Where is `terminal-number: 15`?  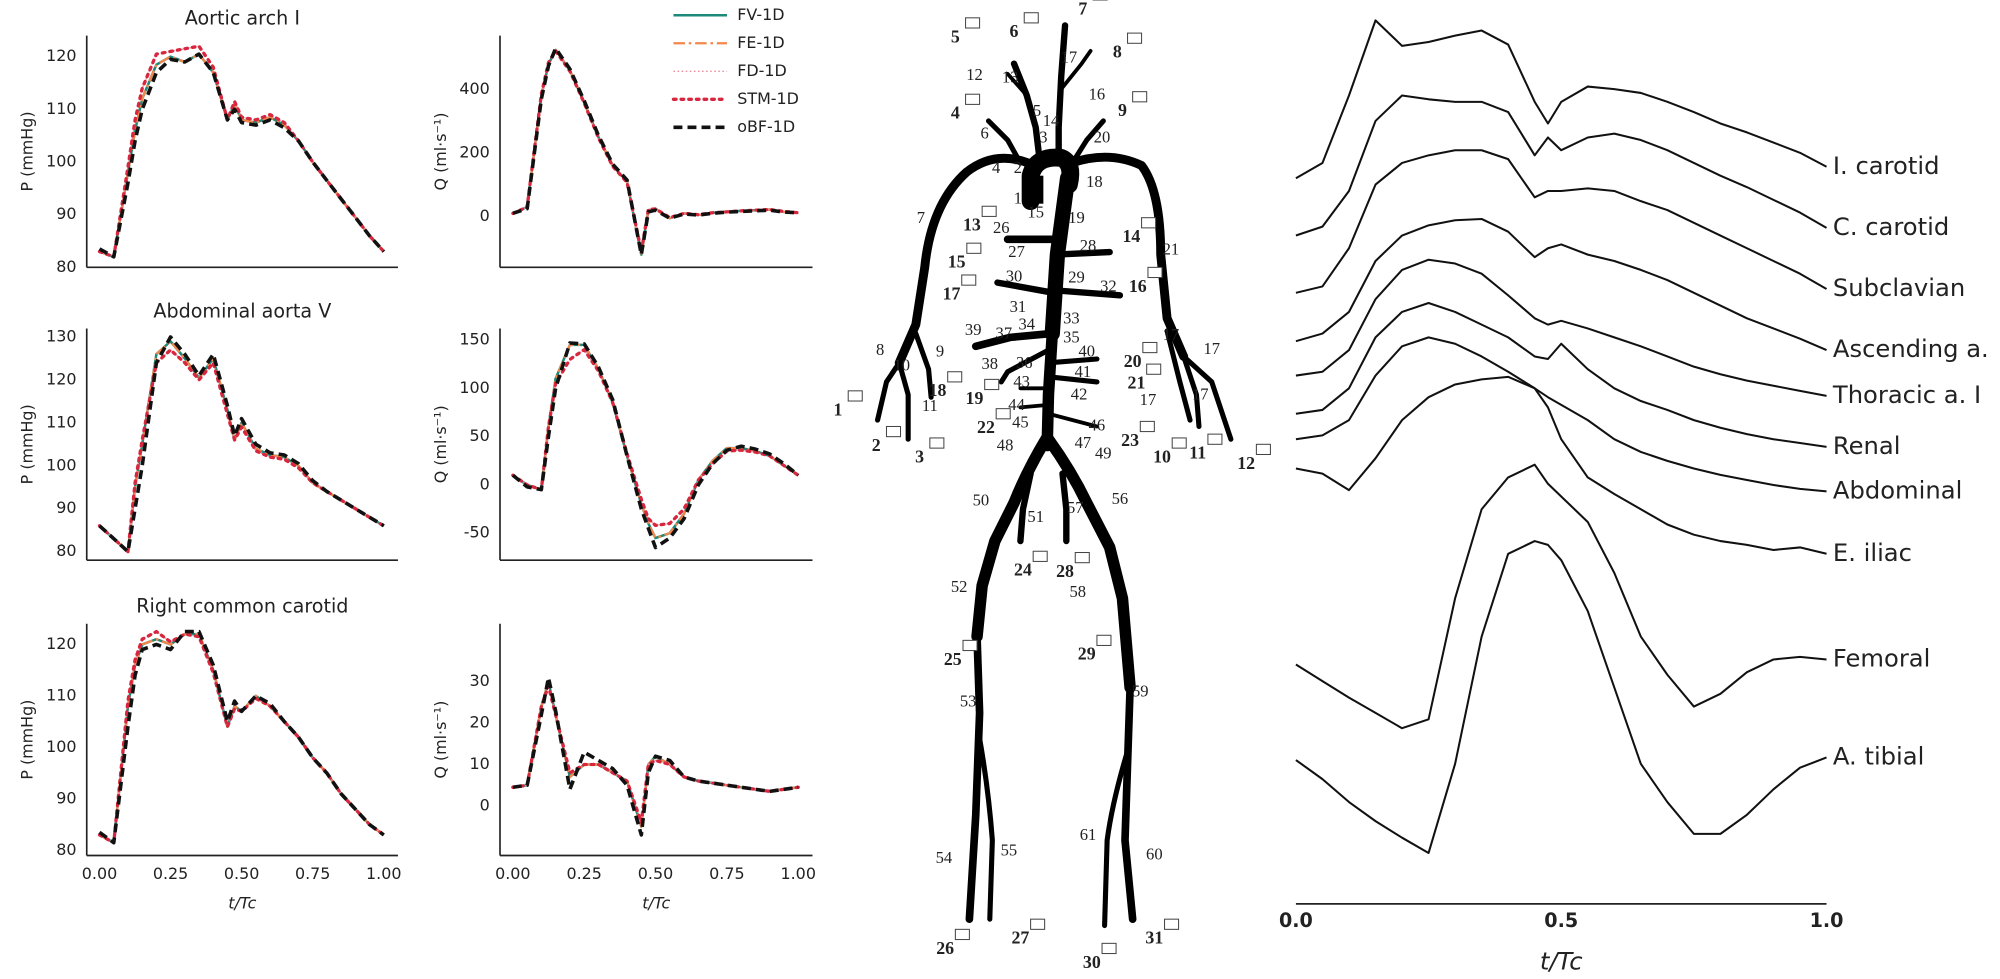
terminal-number: 15 is located at coordinates (957, 262).